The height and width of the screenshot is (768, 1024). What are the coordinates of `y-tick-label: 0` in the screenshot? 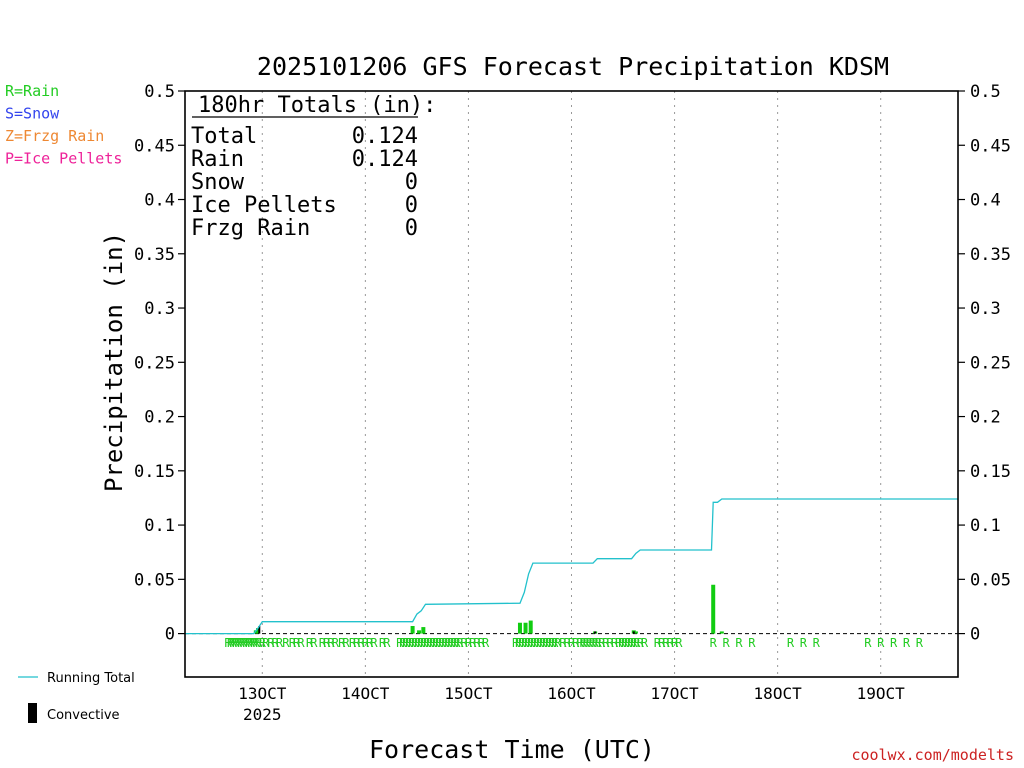 It's located at (975, 635).